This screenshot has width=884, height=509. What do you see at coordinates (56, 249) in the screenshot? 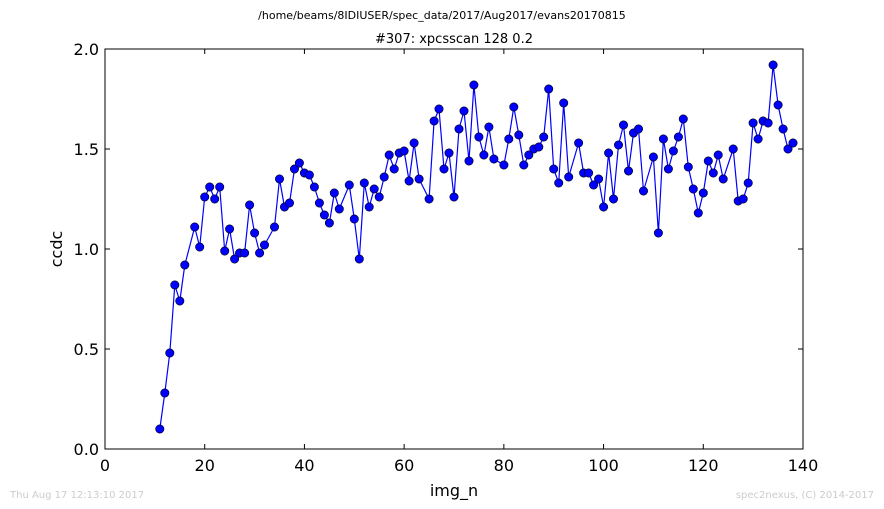
I see `y-axis-label: ccdc` at bounding box center [56, 249].